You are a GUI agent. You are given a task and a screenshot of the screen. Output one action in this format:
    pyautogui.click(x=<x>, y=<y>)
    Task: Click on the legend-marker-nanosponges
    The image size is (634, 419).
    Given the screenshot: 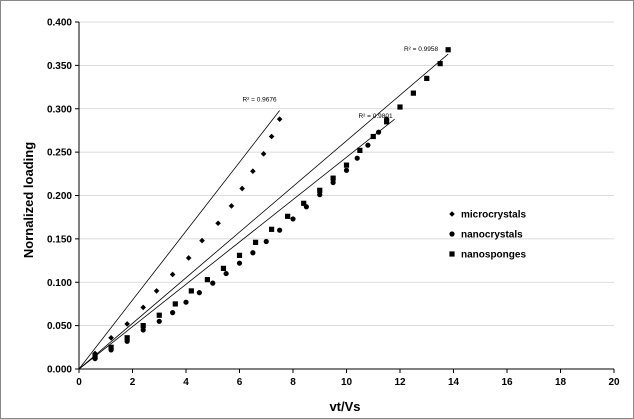 What is the action you would take?
    pyautogui.click(x=452, y=254)
    